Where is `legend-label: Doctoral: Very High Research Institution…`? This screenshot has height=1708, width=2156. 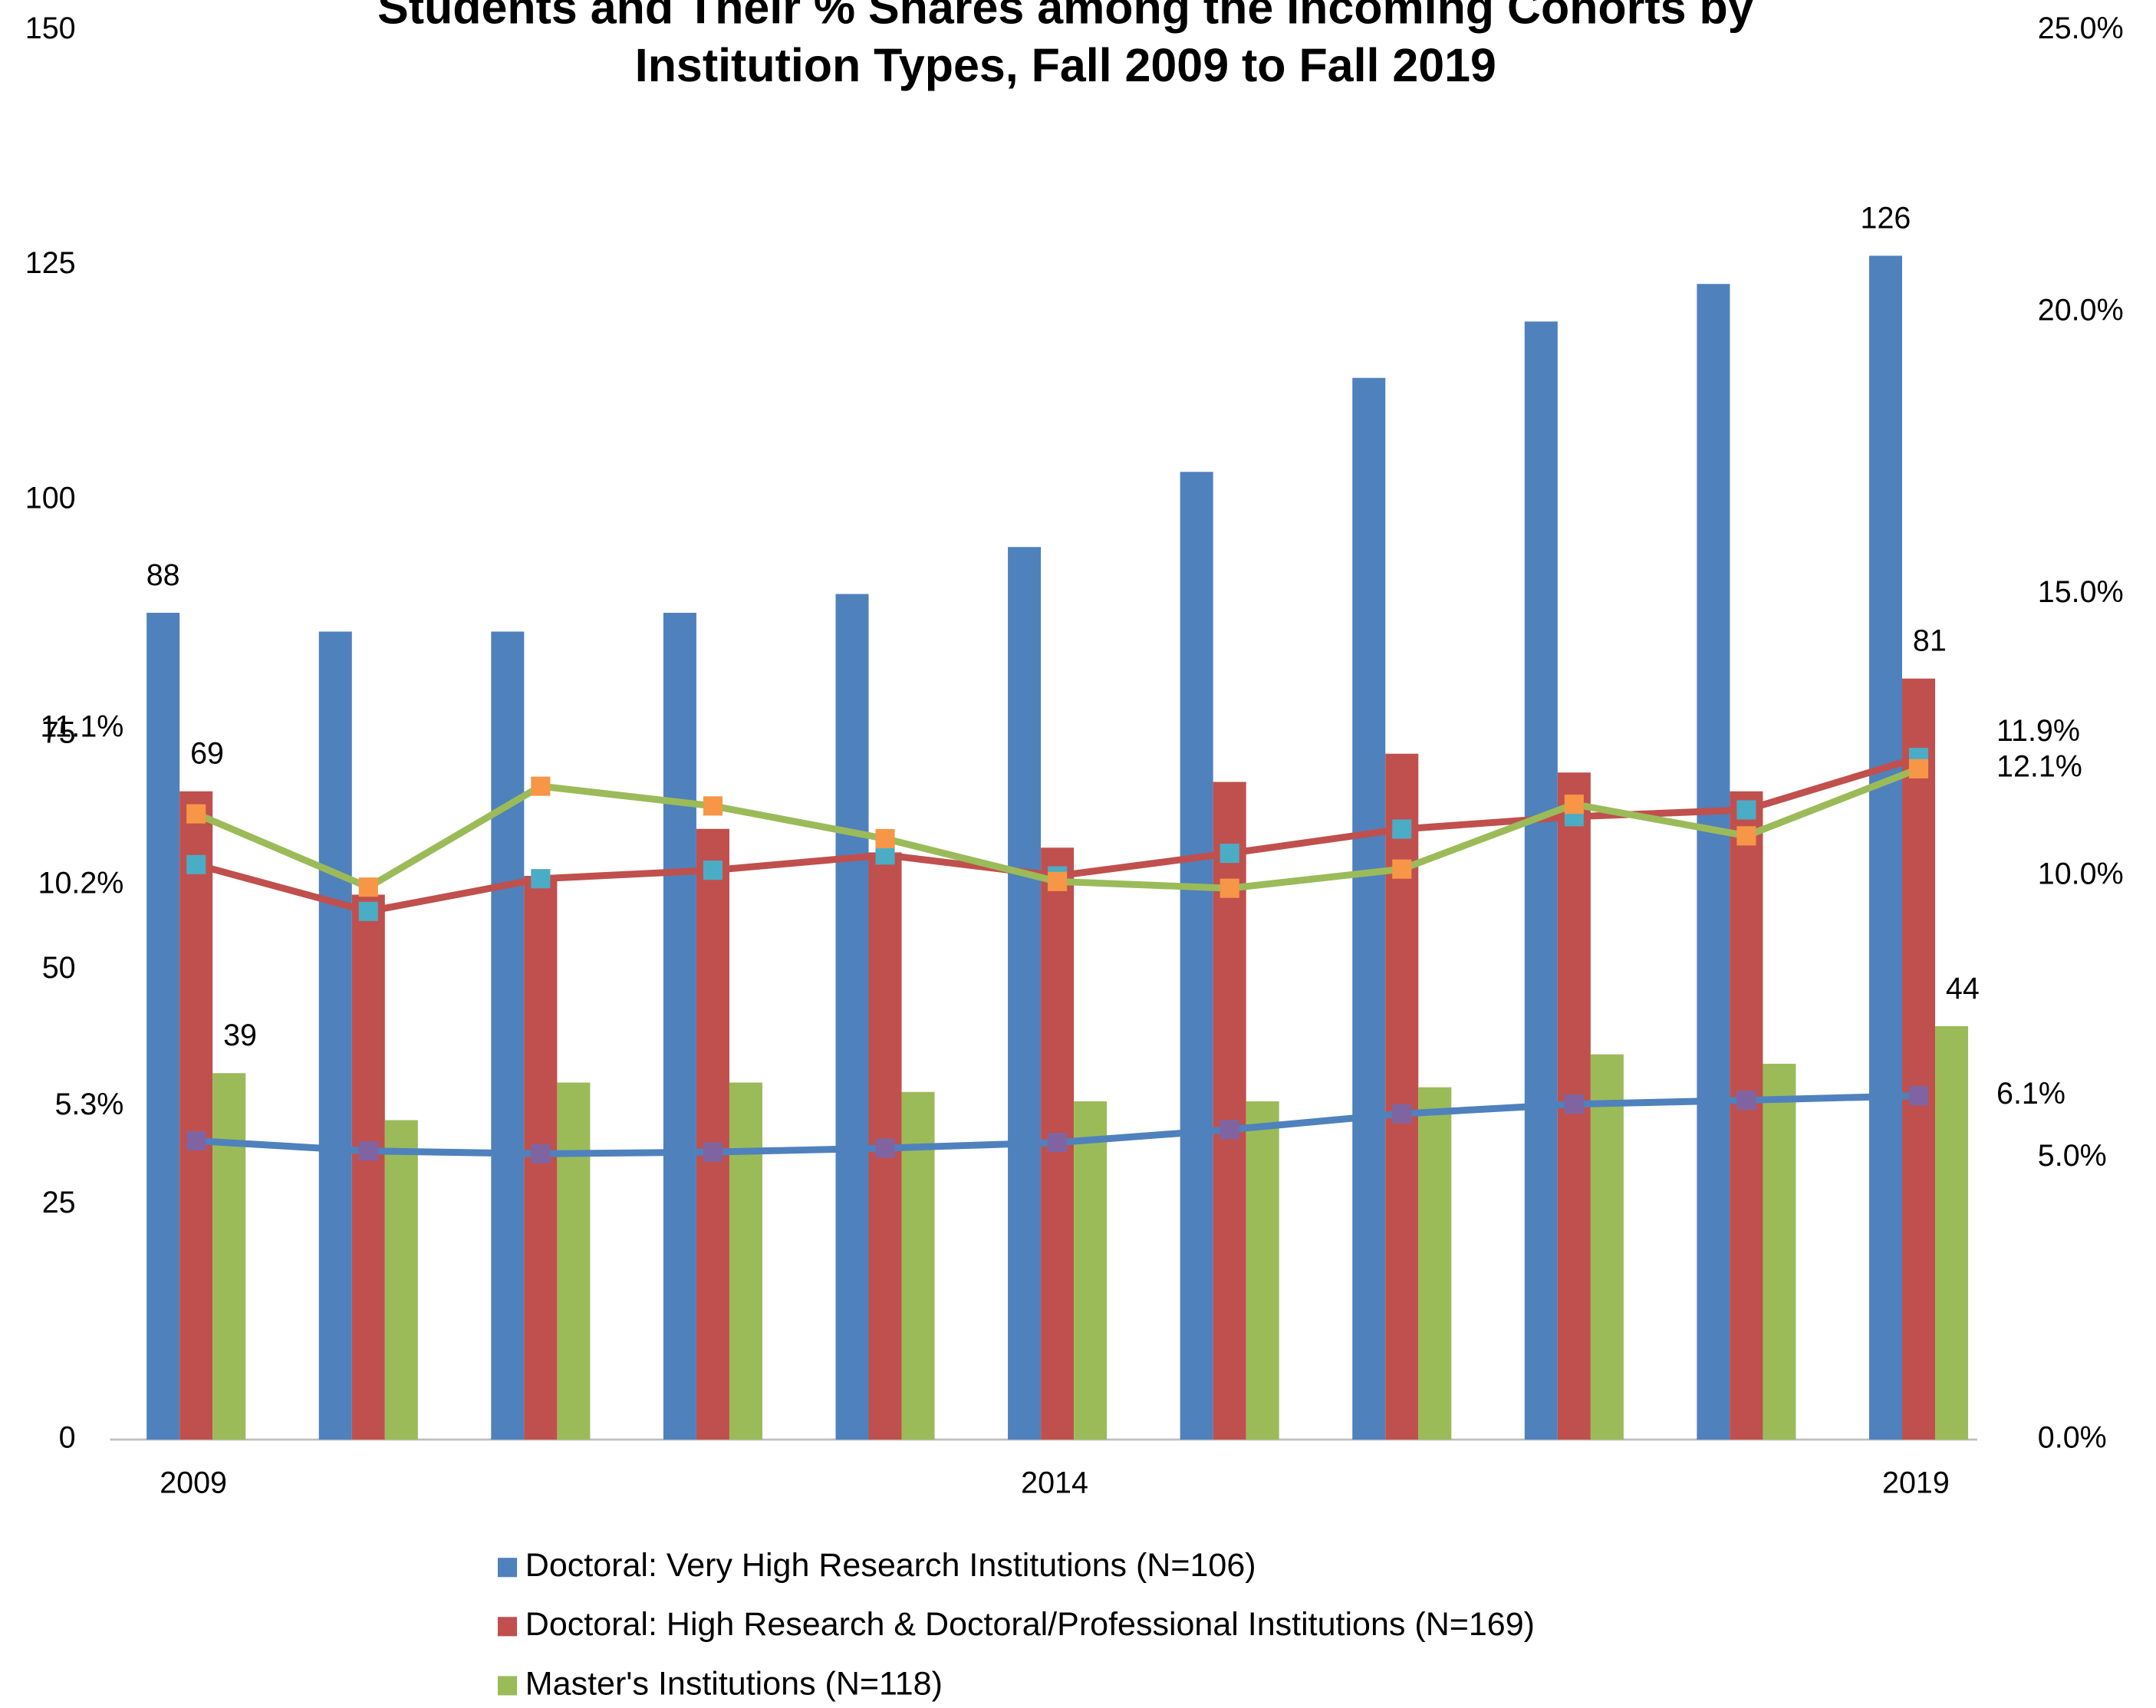
legend-label: Doctoral: Very High Research Institution… is located at coordinates (890, 1566).